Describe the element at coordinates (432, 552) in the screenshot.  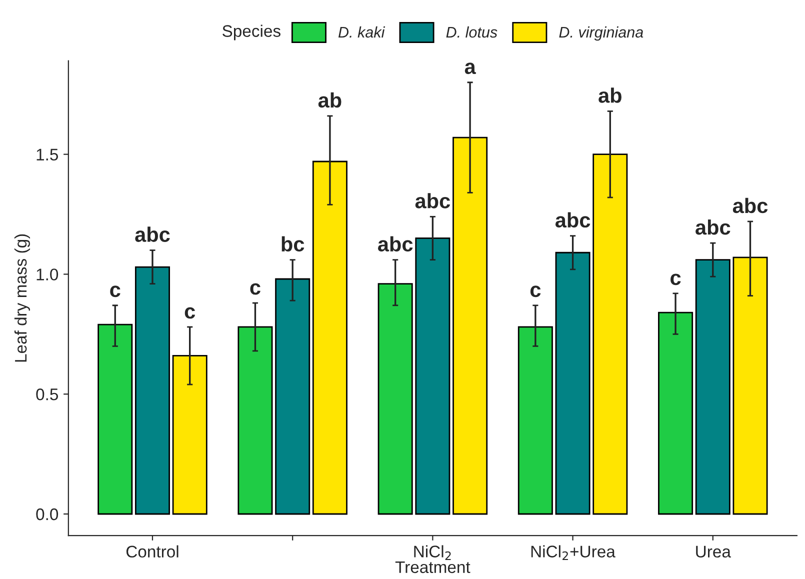
I see `x-tick-label: NiCl$_{2}$` at that location.